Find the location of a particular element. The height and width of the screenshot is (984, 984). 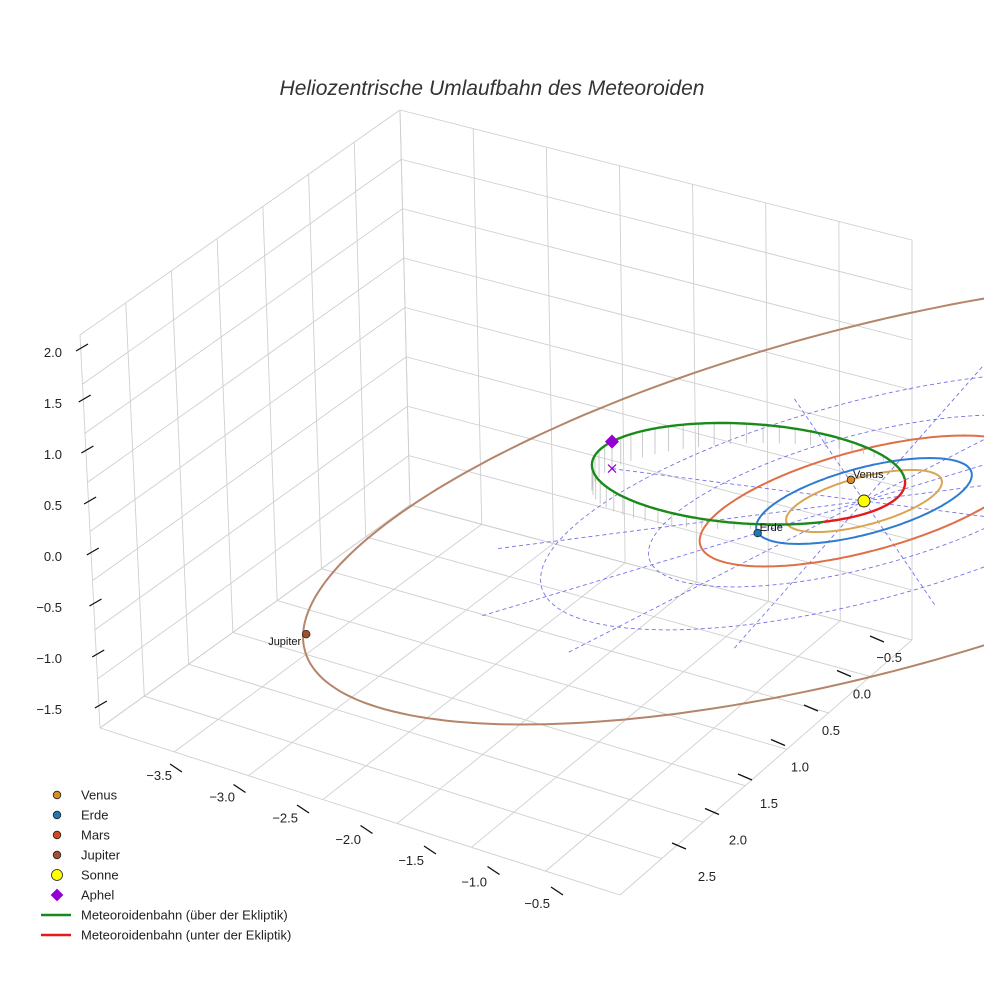

x-tick-label: −0.5 is located at coordinates (537, 903).